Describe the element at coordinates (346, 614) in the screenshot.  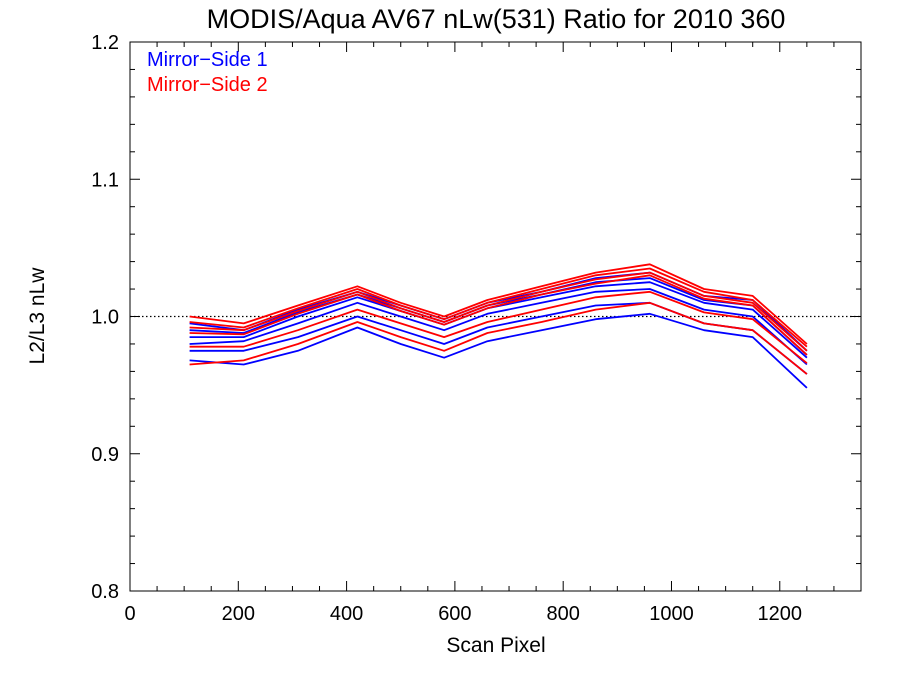
I see `x-tick-label: 400` at that location.